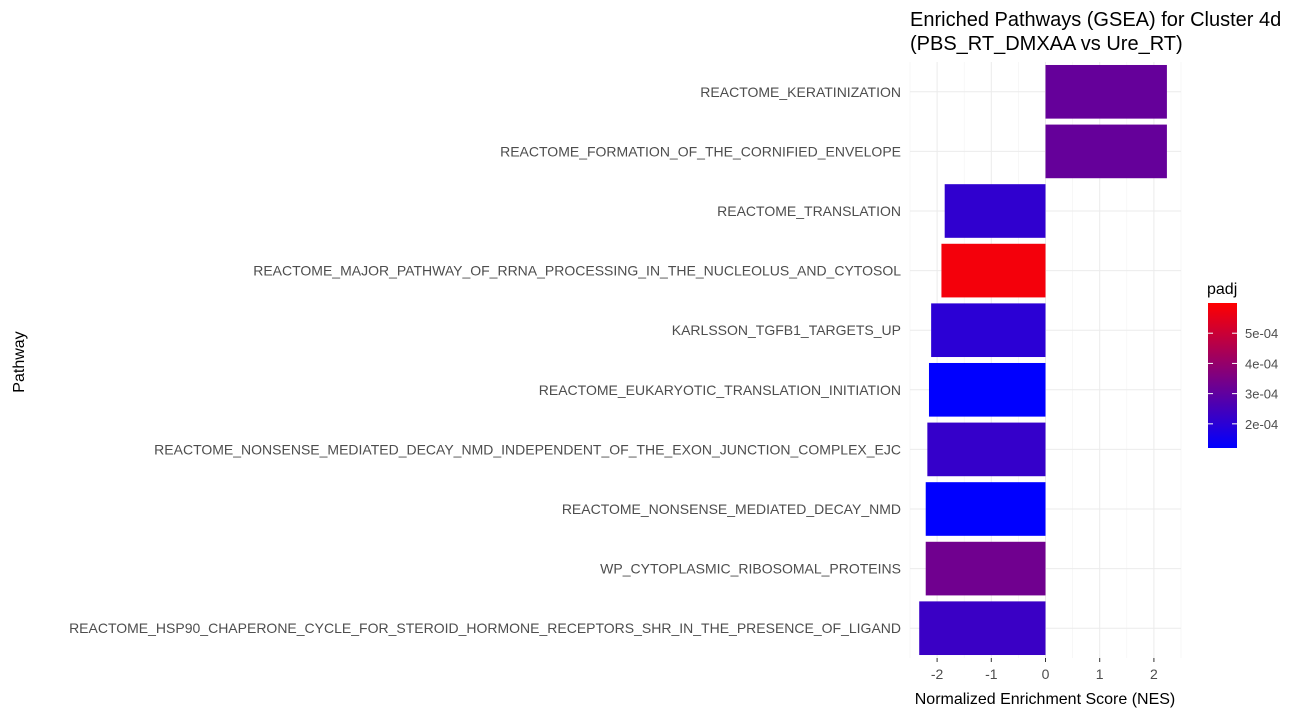 This screenshot has width=1301, height=717. What do you see at coordinates (1154, 674) in the screenshot?
I see `x-tick-label: 2` at bounding box center [1154, 674].